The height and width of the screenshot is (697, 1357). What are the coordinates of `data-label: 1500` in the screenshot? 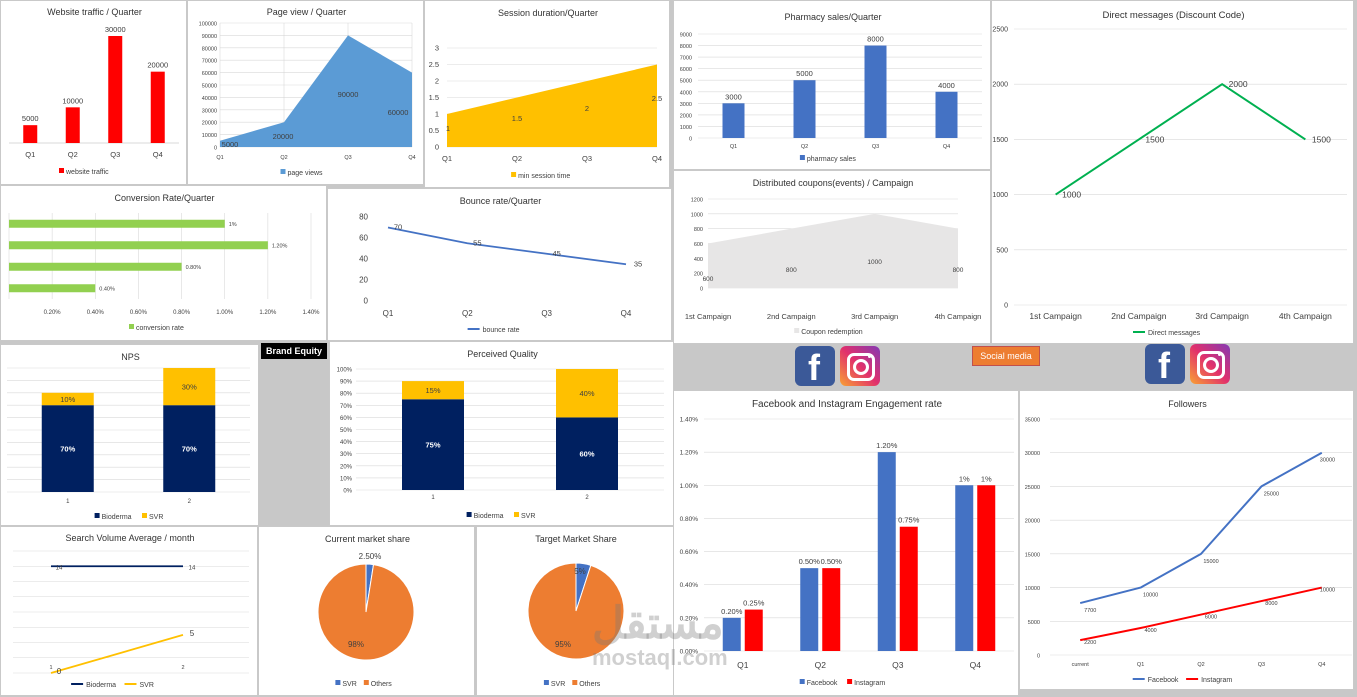 It's located at (1321, 139).